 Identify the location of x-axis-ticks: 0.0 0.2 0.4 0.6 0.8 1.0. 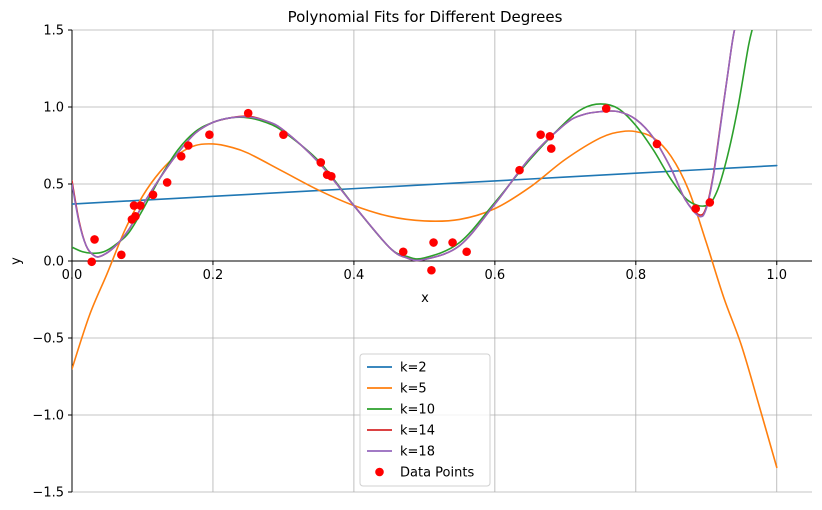
(424, 272).